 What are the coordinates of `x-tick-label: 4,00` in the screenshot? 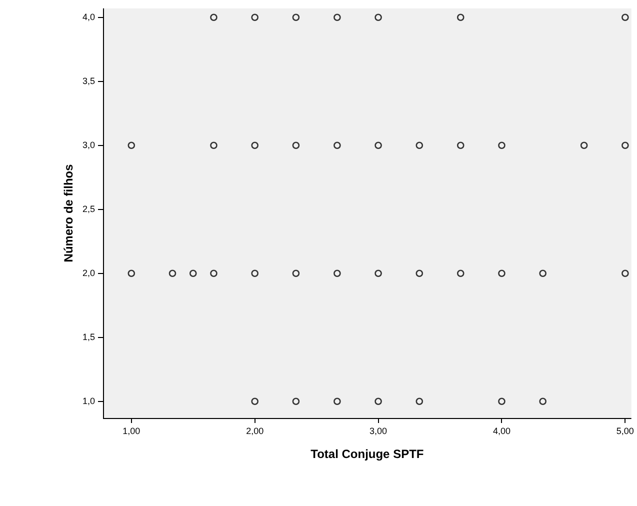 It's located at (501, 431).